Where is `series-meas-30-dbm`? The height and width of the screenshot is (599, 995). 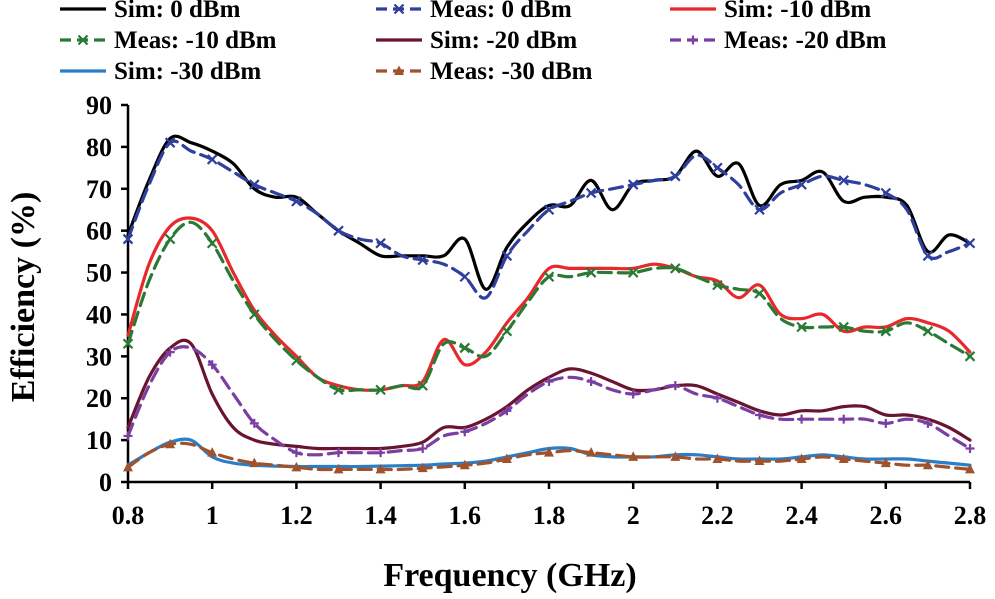
series-meas-30-dbm is located at coordinates (549, 456).